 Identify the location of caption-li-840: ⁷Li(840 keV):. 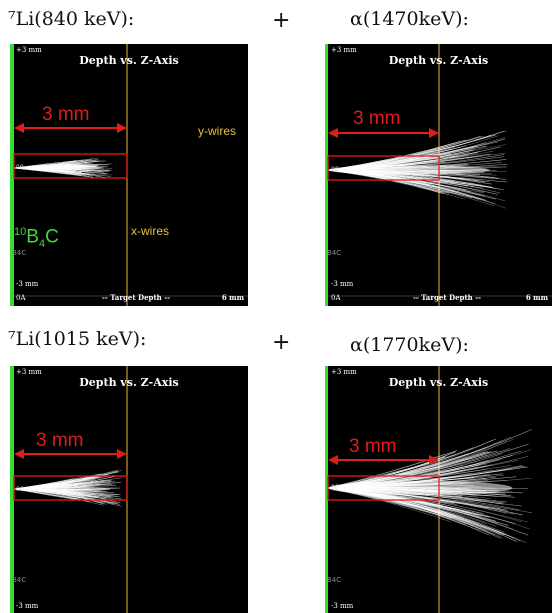
(71, 19).